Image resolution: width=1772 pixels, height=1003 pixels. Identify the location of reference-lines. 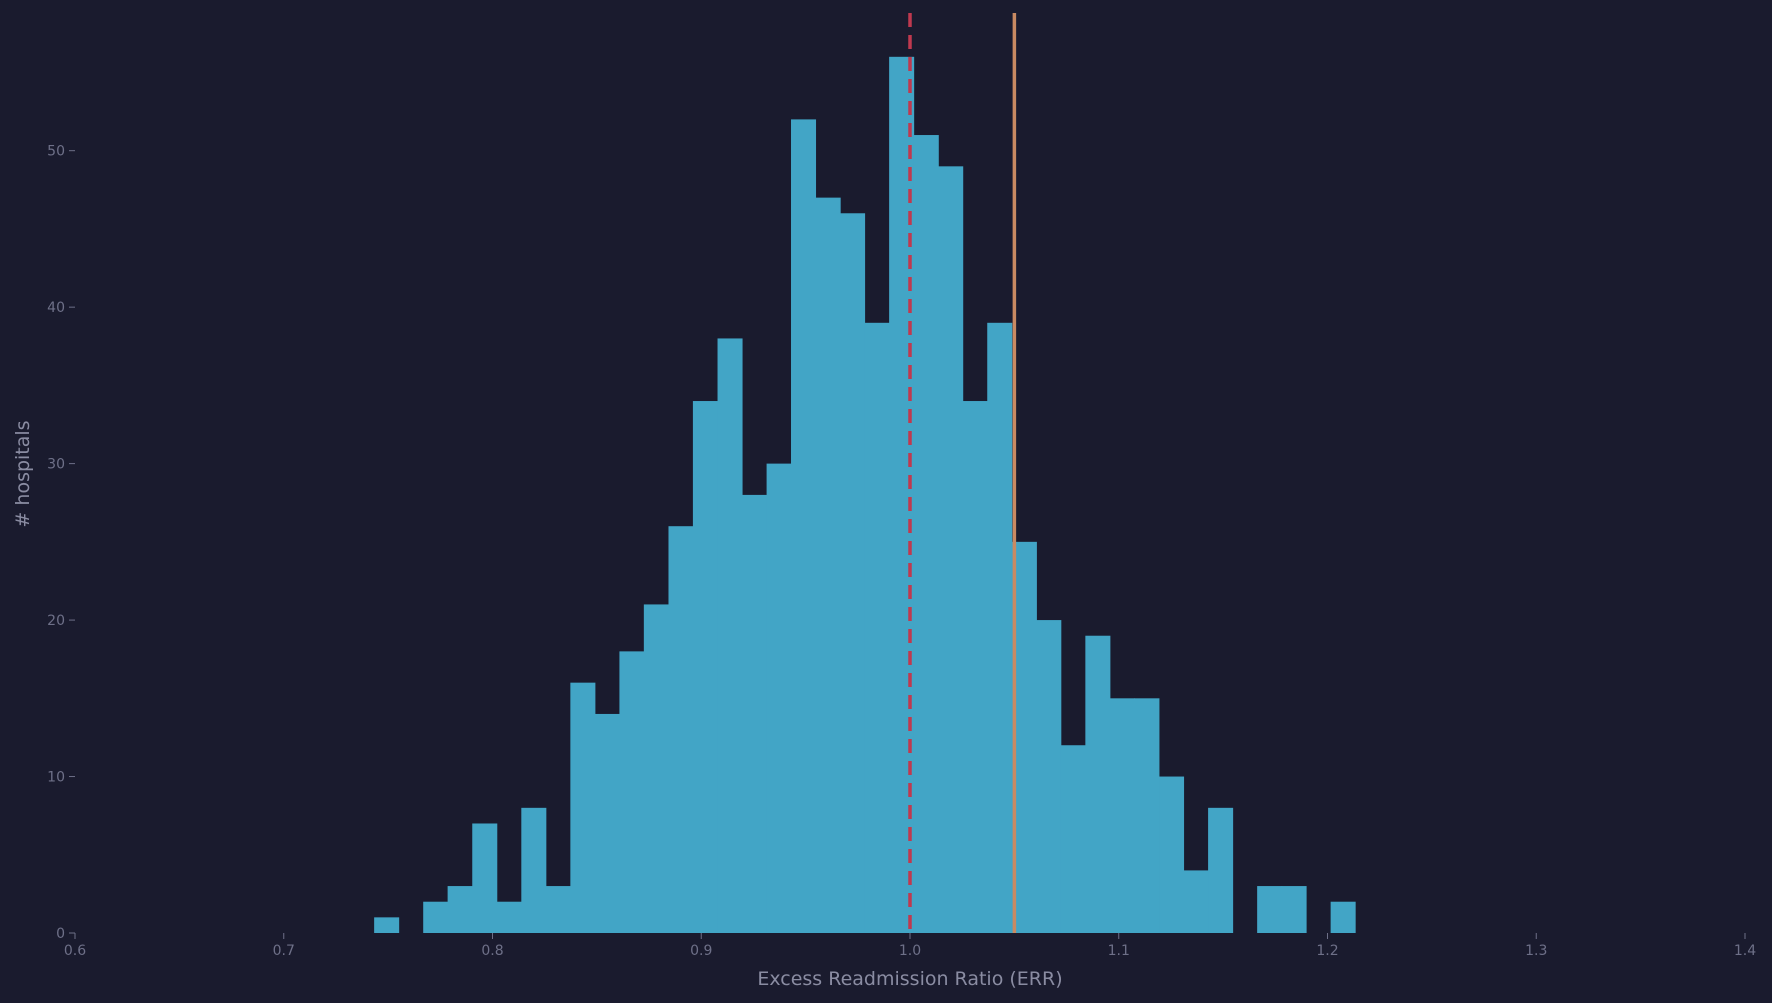
(962, 473).